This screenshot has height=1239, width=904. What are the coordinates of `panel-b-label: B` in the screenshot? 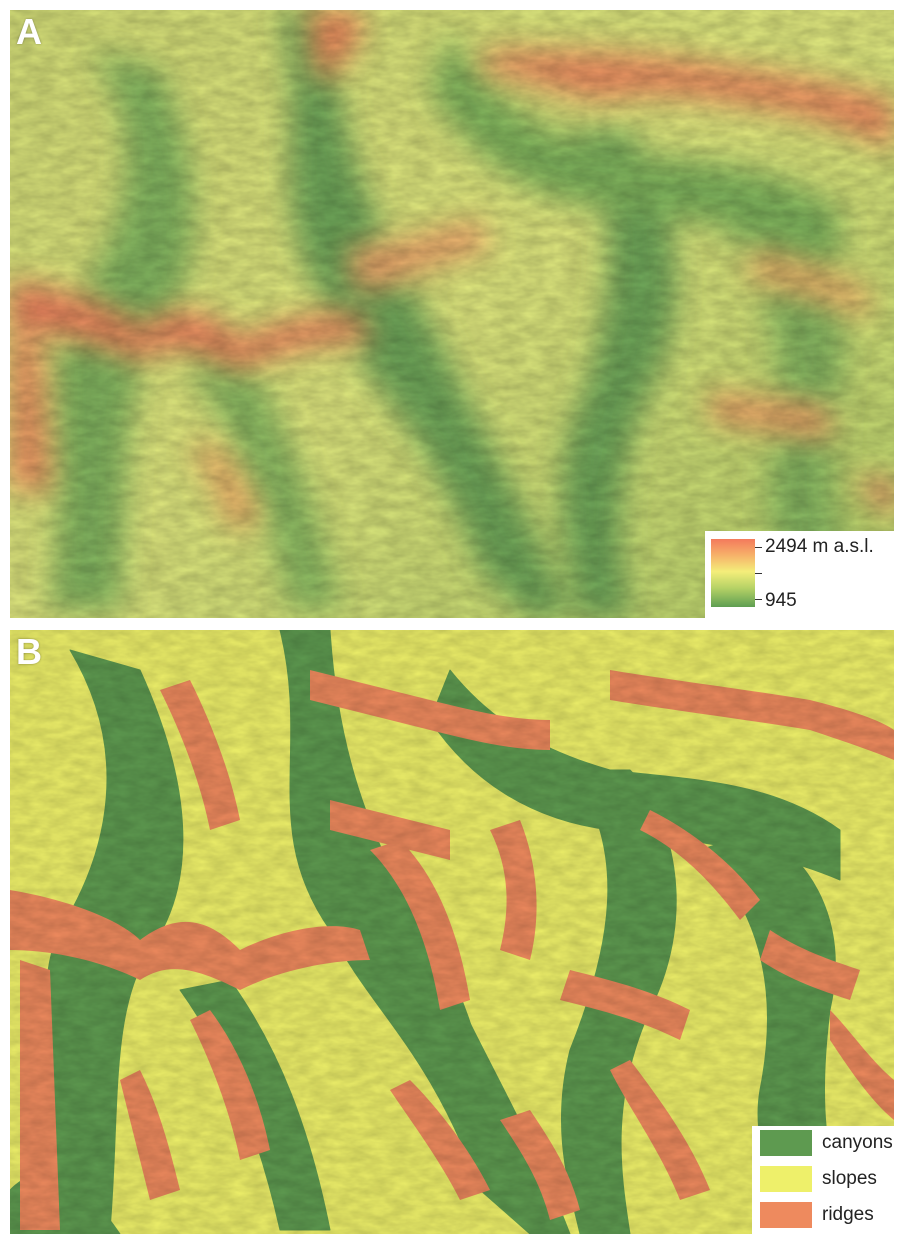 It's located at (29, 651).